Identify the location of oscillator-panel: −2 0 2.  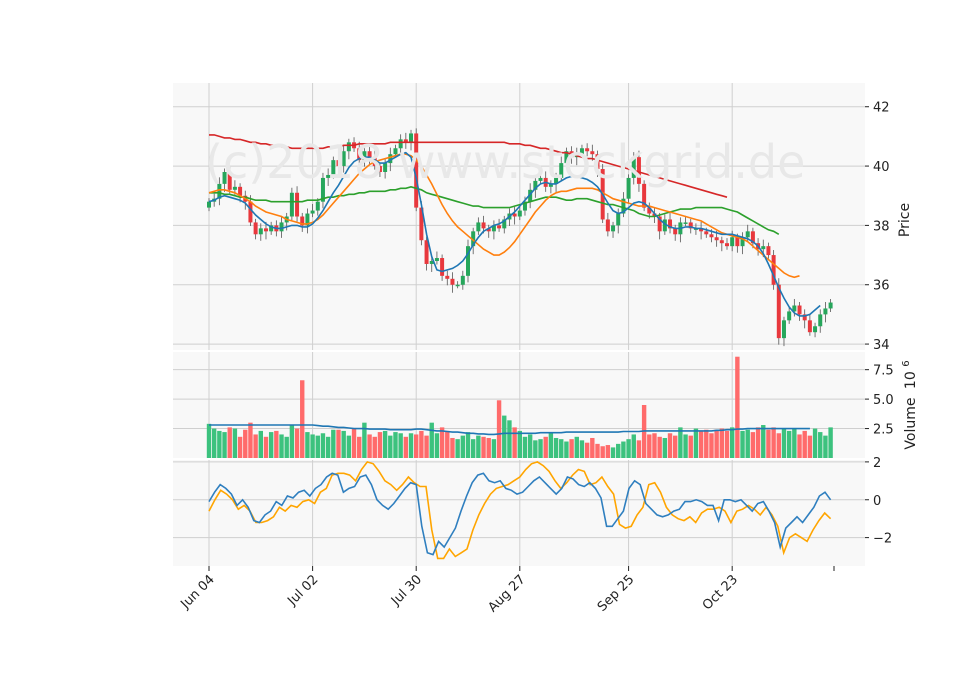
(532, 511).